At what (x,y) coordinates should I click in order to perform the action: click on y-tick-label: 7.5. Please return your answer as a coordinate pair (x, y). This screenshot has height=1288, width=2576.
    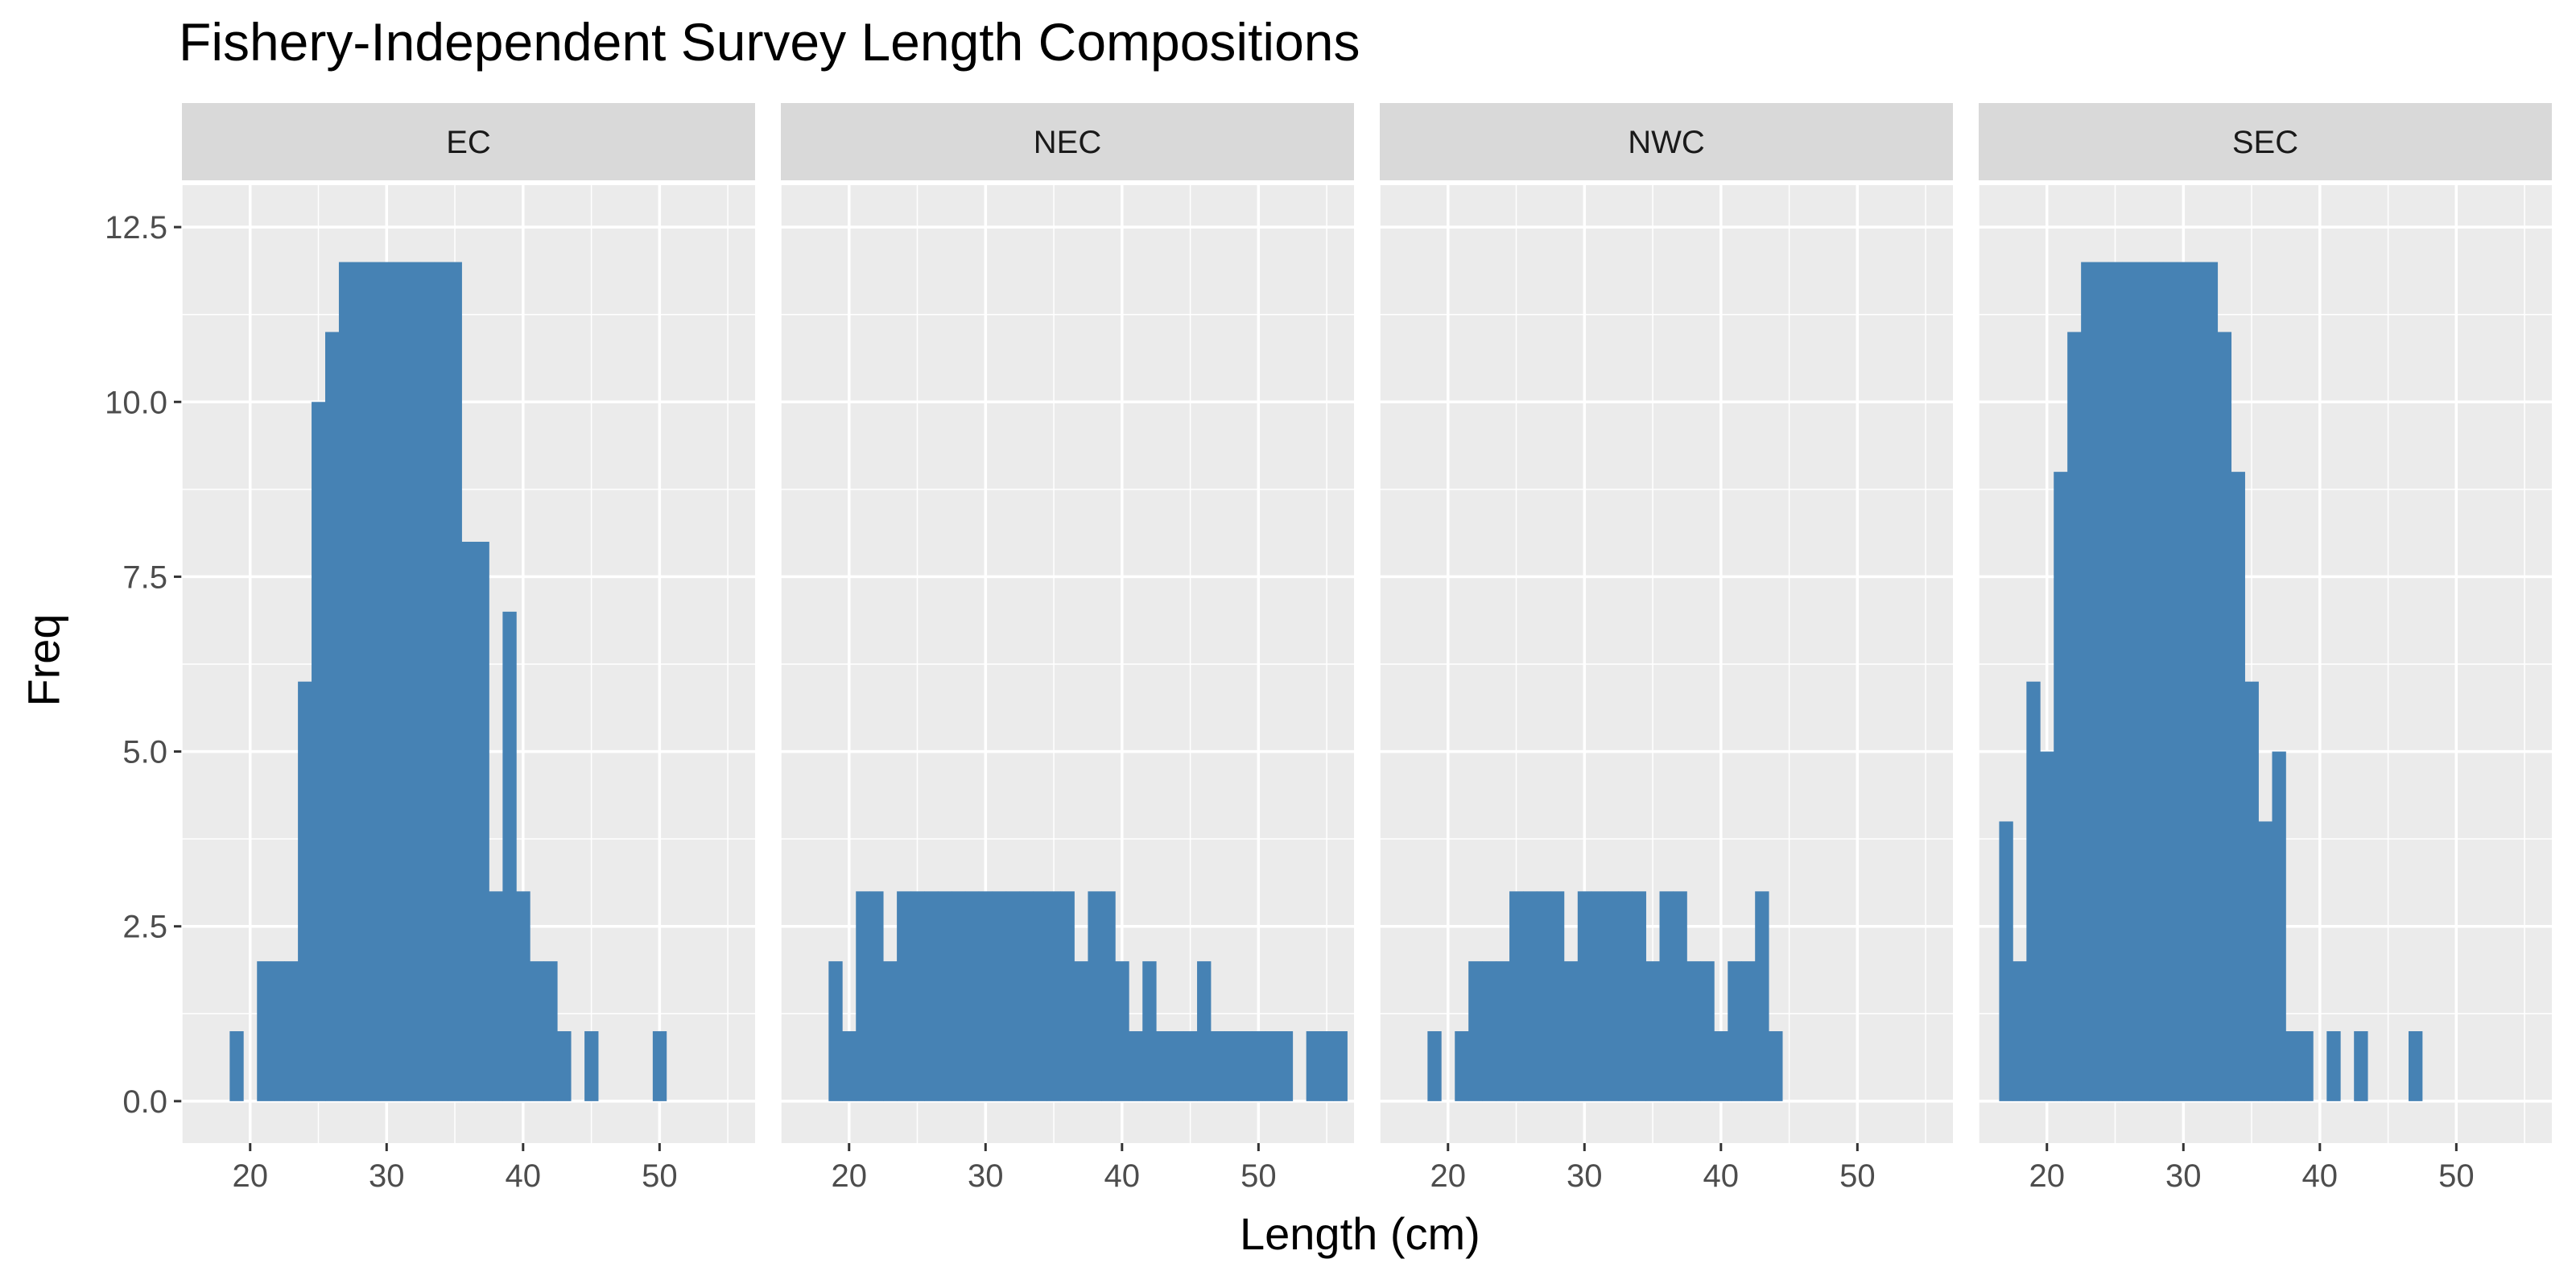
    Looking at the image, I should click on (144, 577).